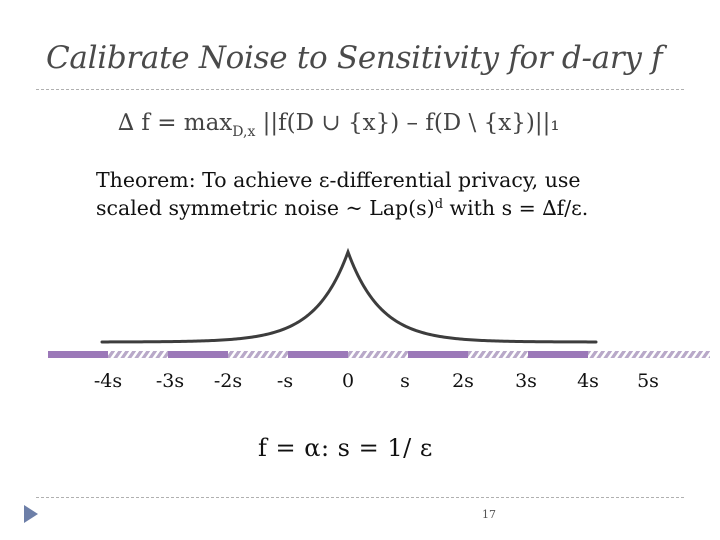  I want to click on number-line, so click(379, 354).